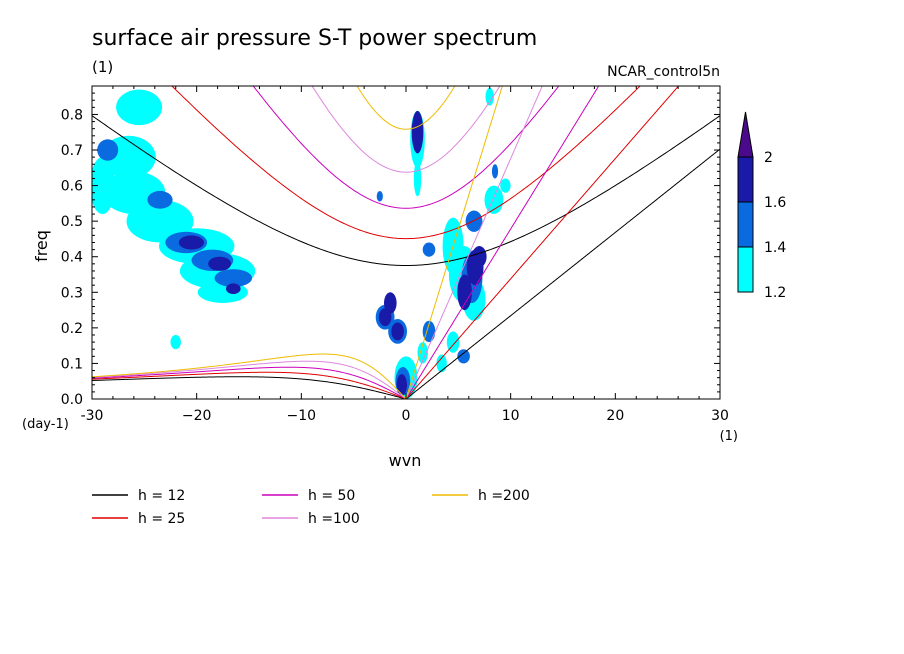 Image resolution: width=904 pixels, height=654 pixels. What do you see at coordinates (405, 460) in the screenshot?
I see `x-axis-label: wvn` at bounding box center [405, 460].